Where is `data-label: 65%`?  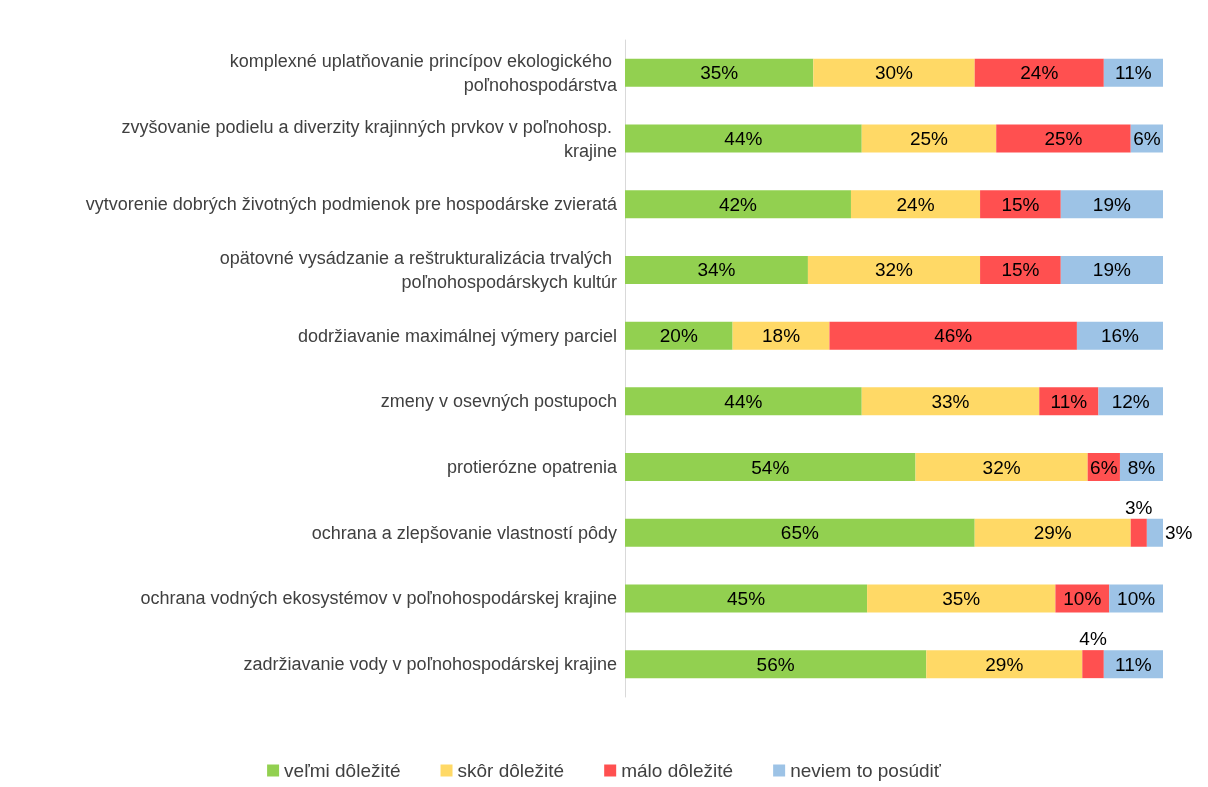 data-label: 65% is located at coordinates (799, 533).